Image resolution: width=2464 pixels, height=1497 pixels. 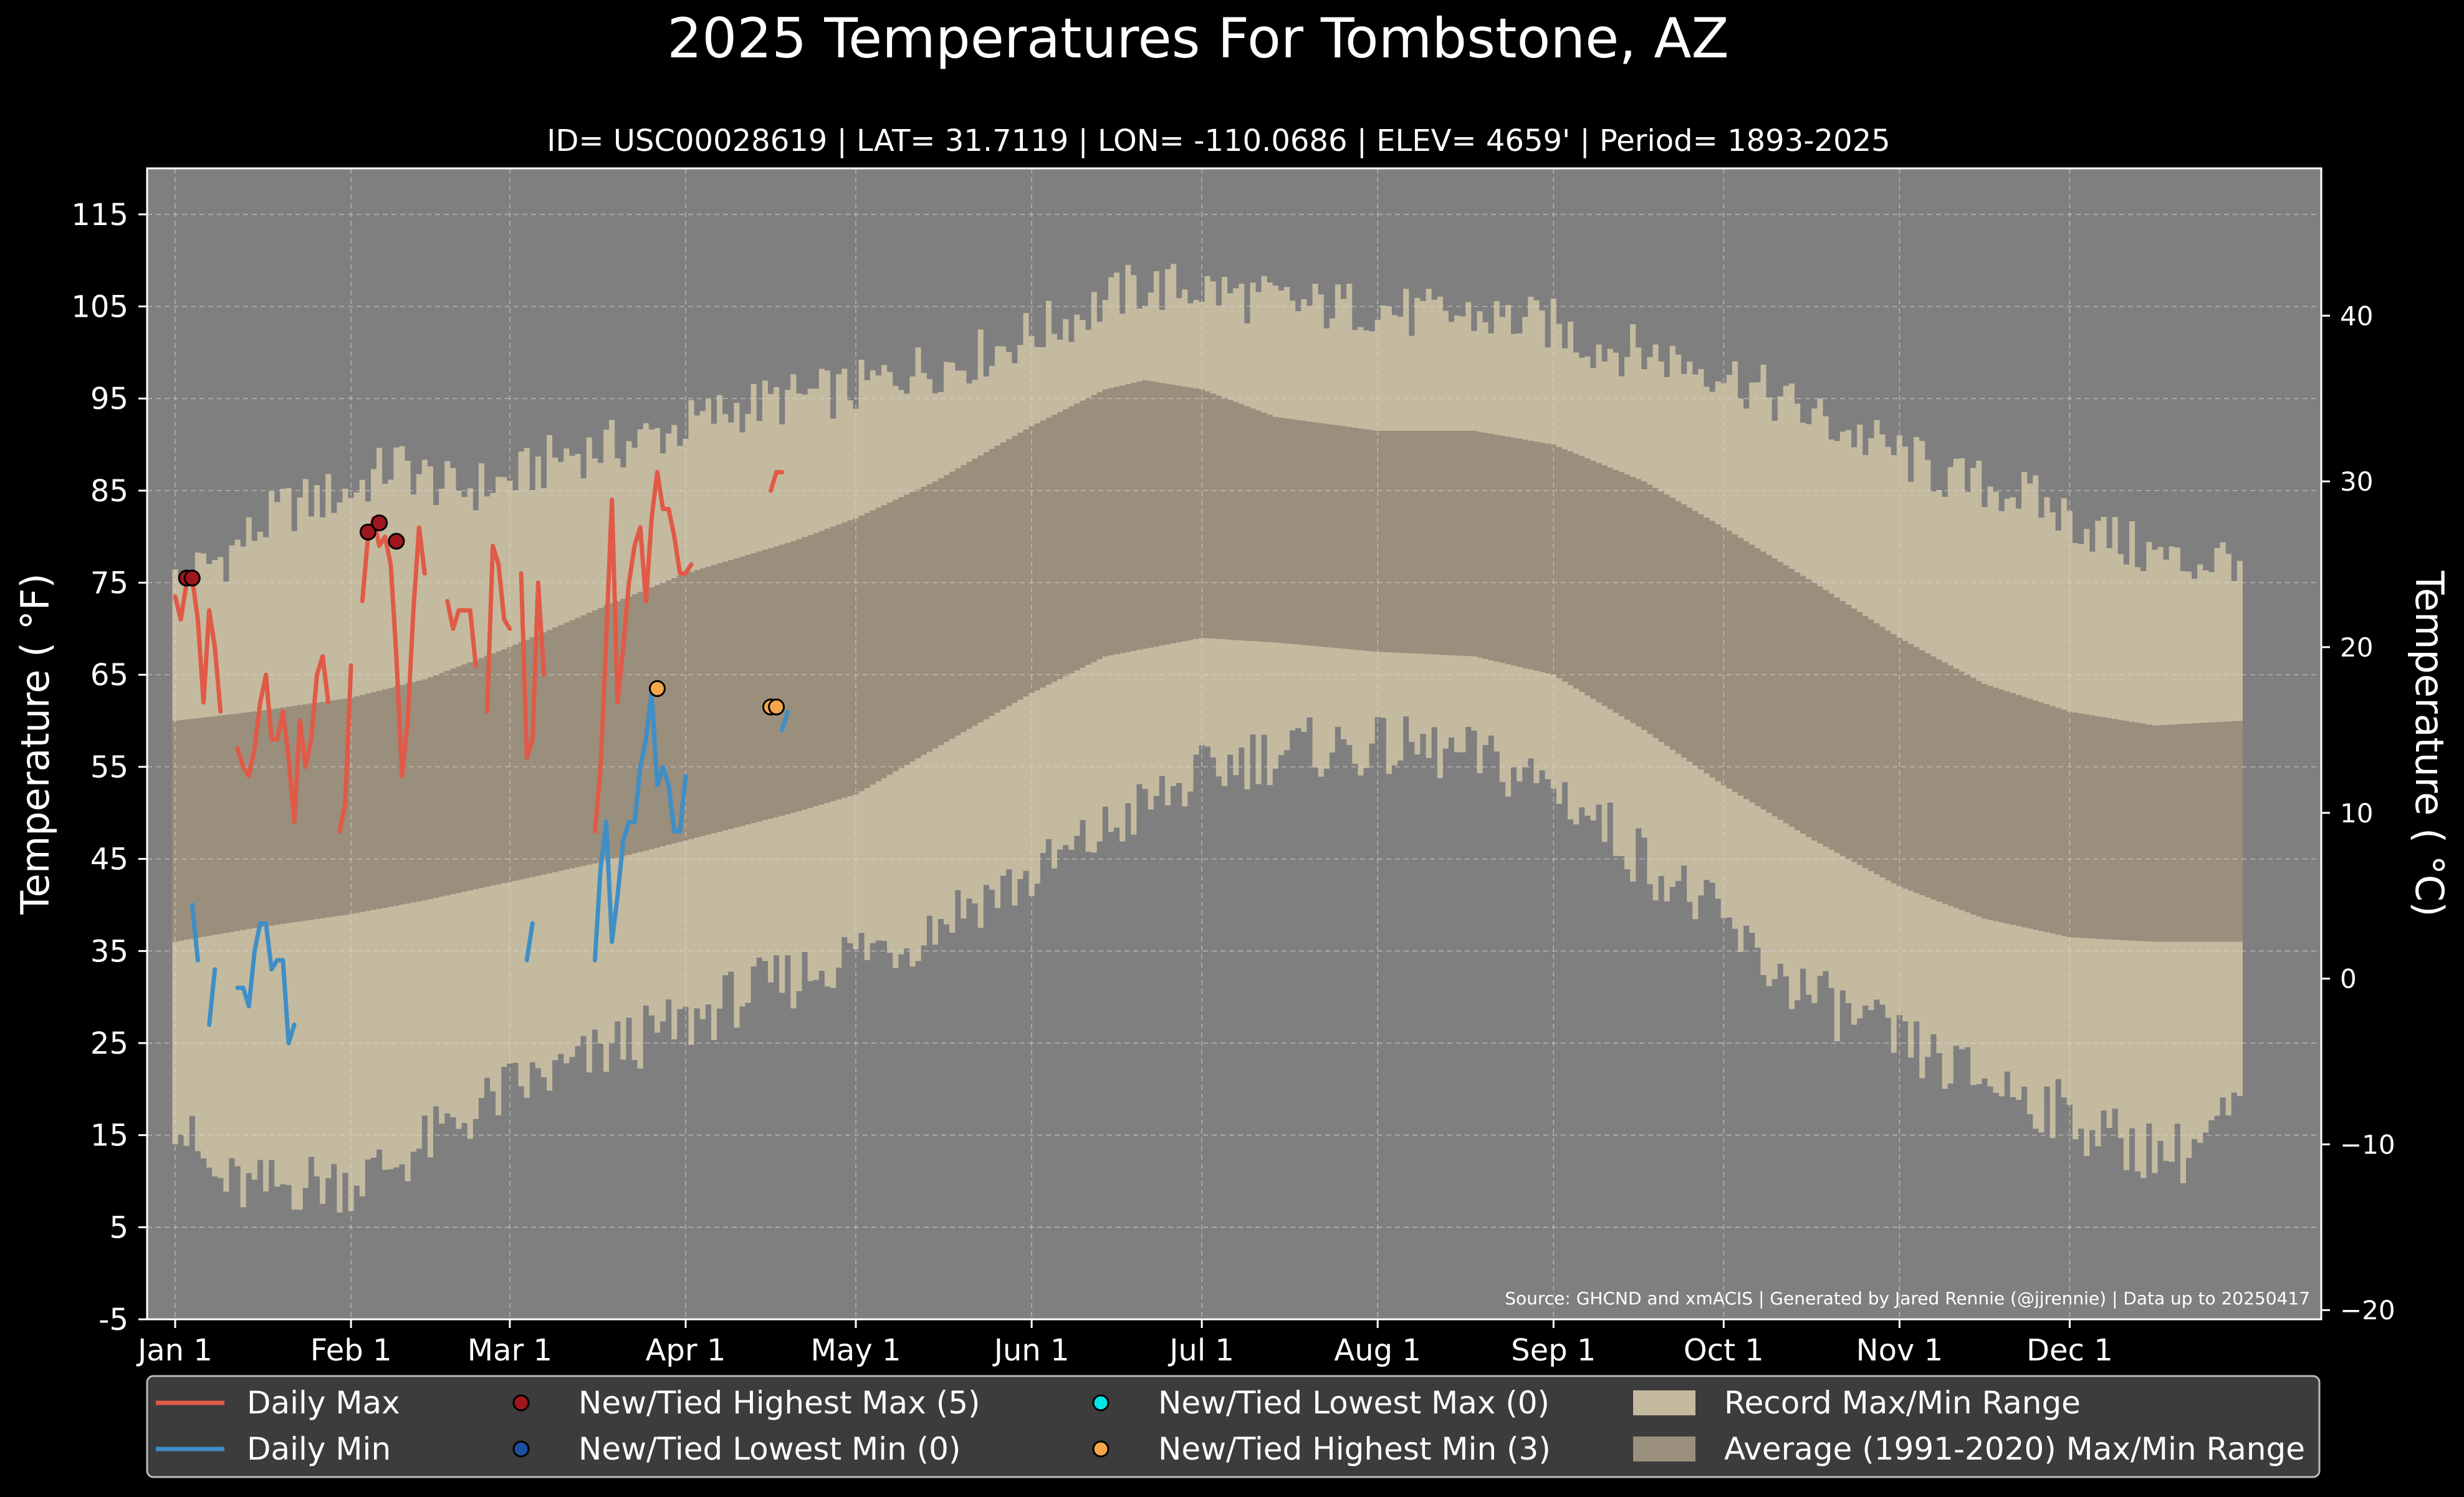 What do you see at coordinates (323, 1403) in the screenshot?
I see `legend-label: Daily Max` at bounding box center [323, 1403].